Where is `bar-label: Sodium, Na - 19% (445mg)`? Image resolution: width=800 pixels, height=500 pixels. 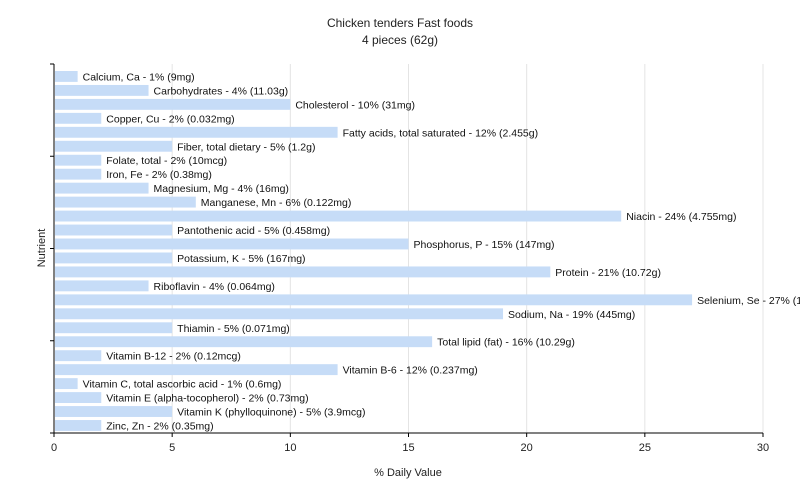 bar-label: Sodium, Na - 19% (445mg) is located at coordinates (571, 315).